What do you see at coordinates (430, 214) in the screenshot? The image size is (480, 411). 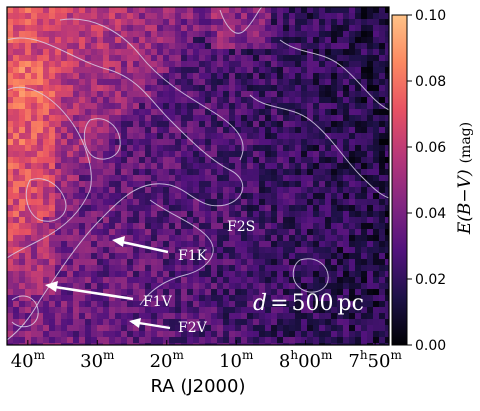 I see `colorbar-tick-label: 0.04` at bounding box center [430, 214].